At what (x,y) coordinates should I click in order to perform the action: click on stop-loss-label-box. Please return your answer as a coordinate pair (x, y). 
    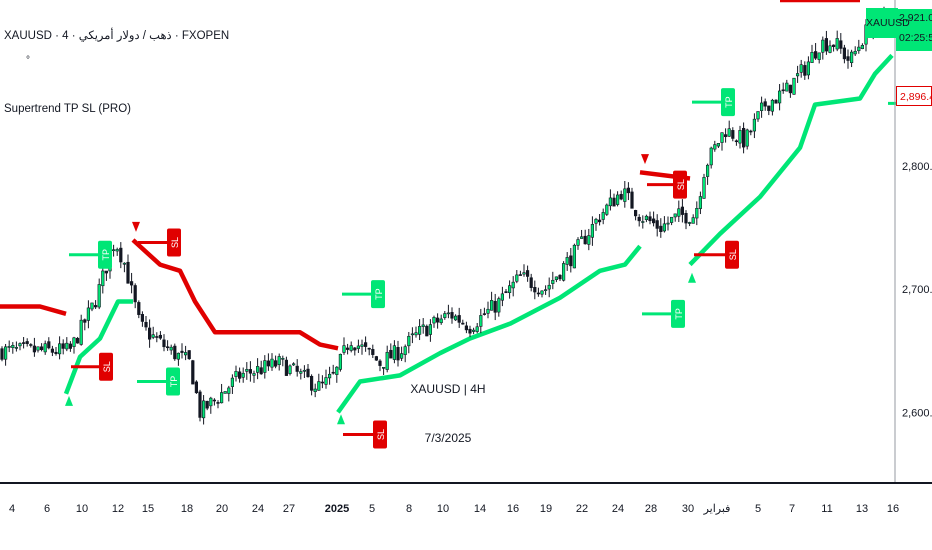
    Looking at the image, I should click on (174, 242).